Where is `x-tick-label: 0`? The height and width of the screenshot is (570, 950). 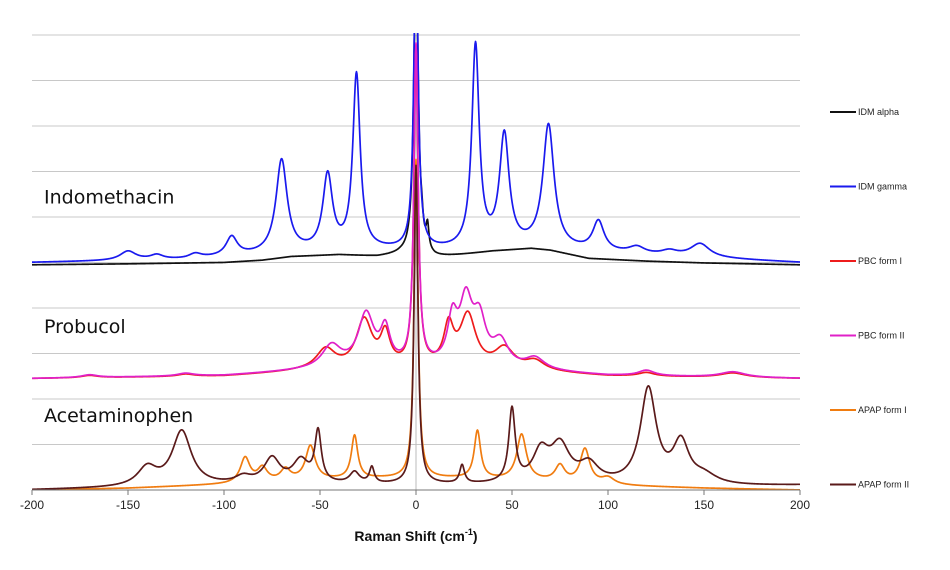 x-tick-label: 0 is located at coordinates (416, 505).